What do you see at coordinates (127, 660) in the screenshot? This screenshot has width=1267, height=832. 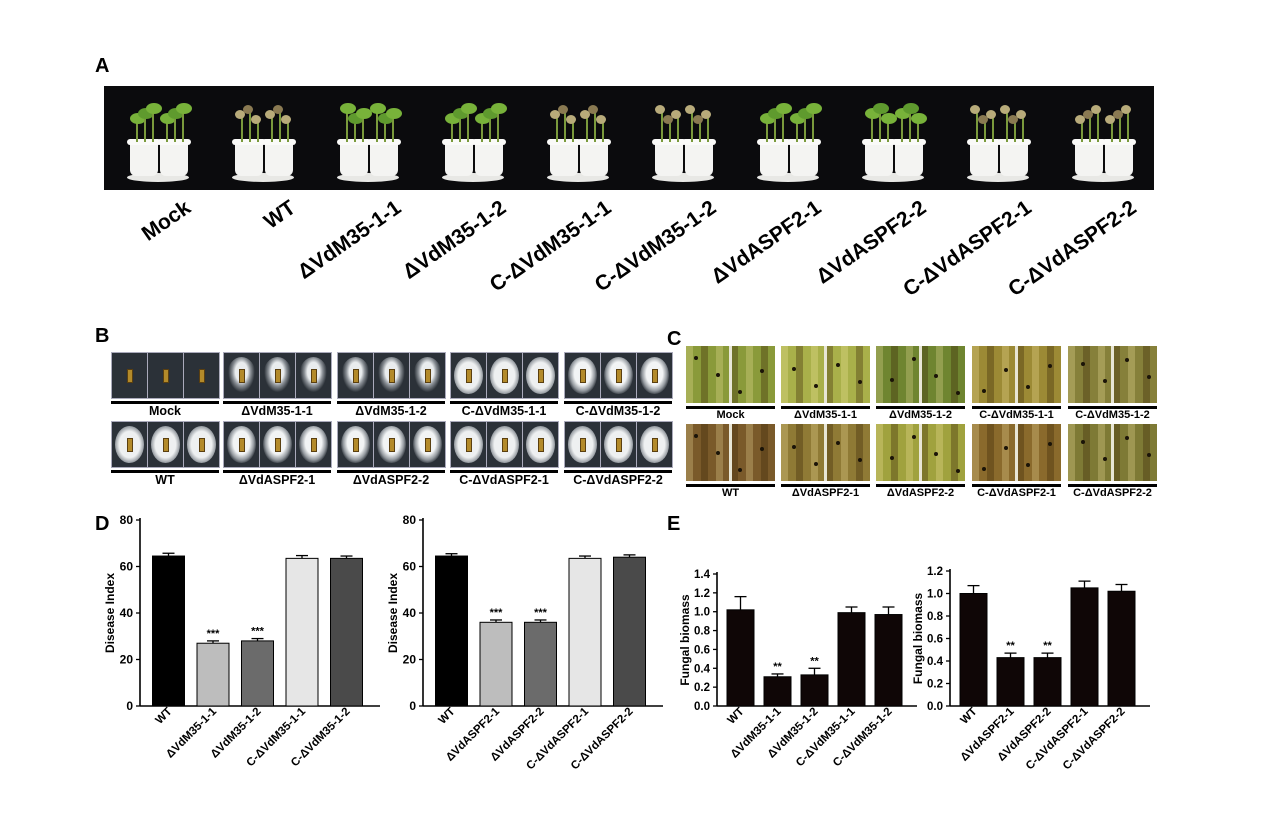 I see `y-tick-label: 20` at bounding box center [127, 660].